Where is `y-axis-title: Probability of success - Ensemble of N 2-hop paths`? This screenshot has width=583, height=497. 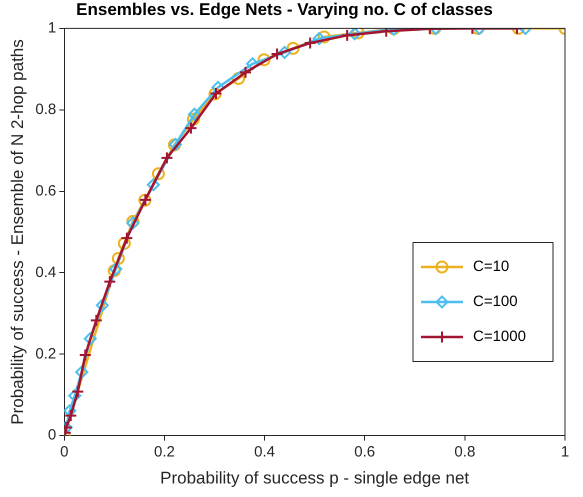 y-axis-title: Probability of success - Ensemble of N 2-hop paths is located at coordinates (17, 232).